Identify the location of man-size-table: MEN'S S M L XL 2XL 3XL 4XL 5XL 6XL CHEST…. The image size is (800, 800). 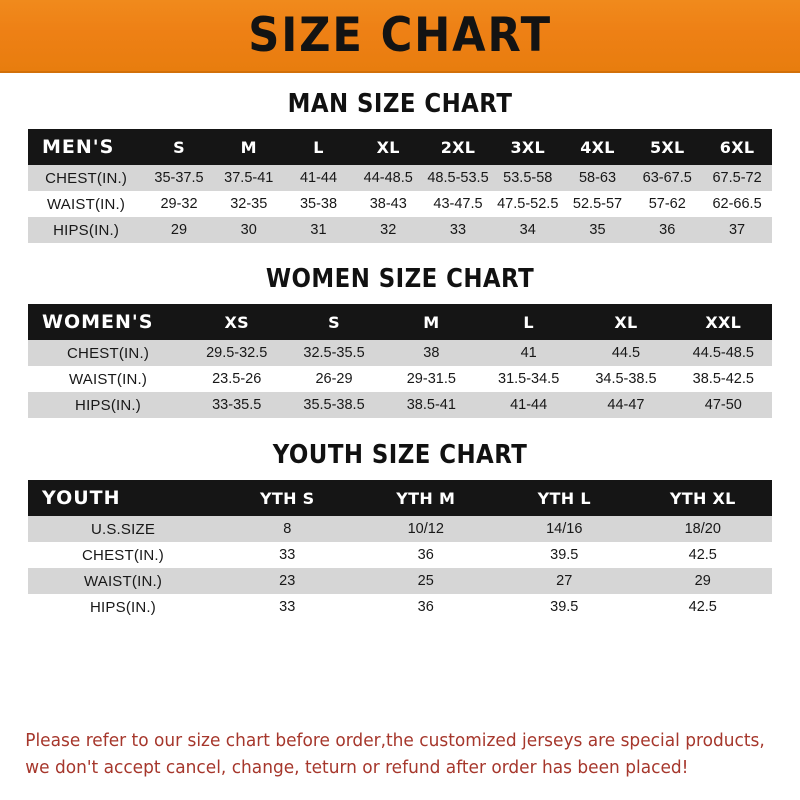
(400, 186).